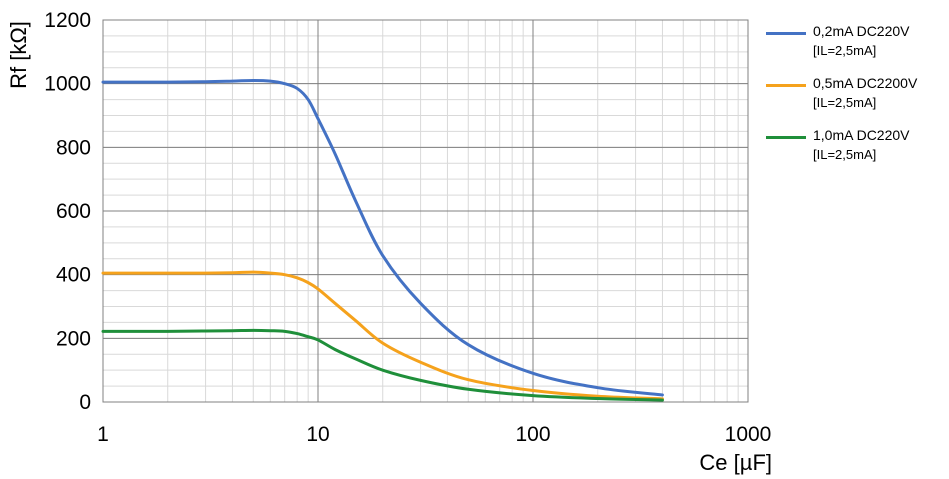 The width and height of the screenshot is (949, 479). I want to click on y-axis-ticks: 0 200 400 600 800 1000 1200, so click(67, 211).